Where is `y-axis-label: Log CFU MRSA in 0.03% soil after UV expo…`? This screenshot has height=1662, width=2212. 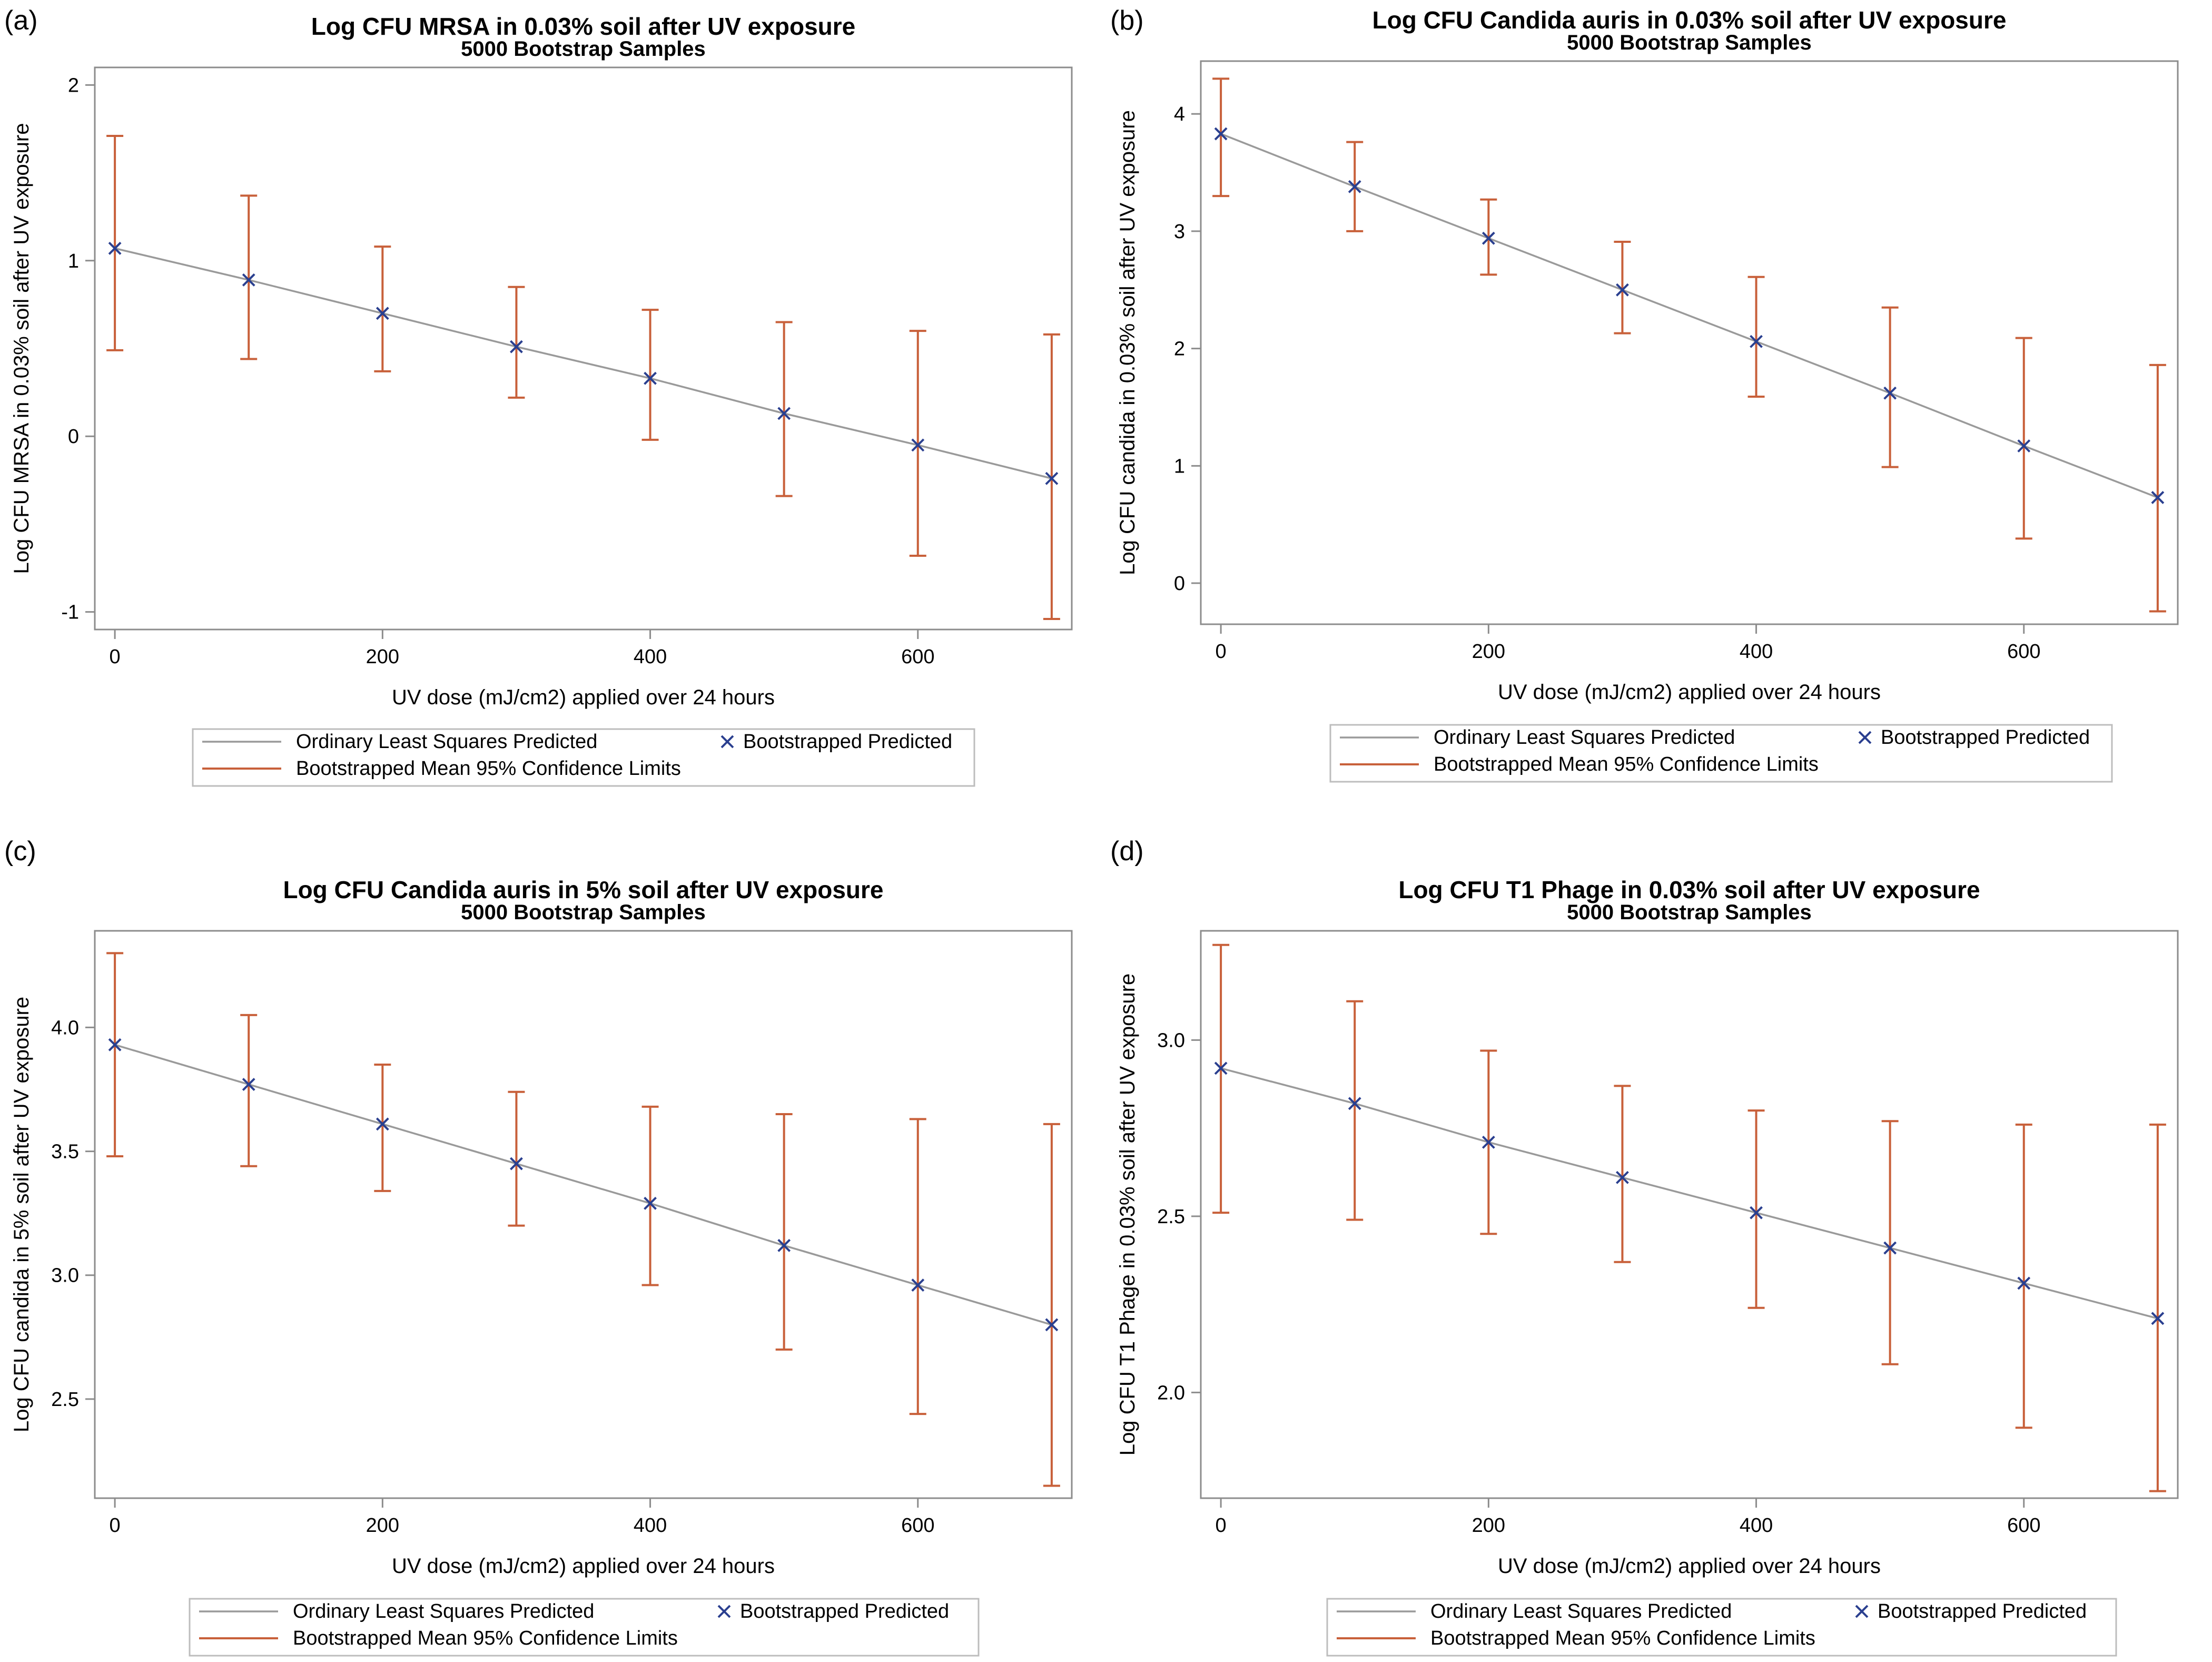
y-axis-label: Log CFU MRSA in 0.03% soil after UV expo… is located at coordinates (21, 348).